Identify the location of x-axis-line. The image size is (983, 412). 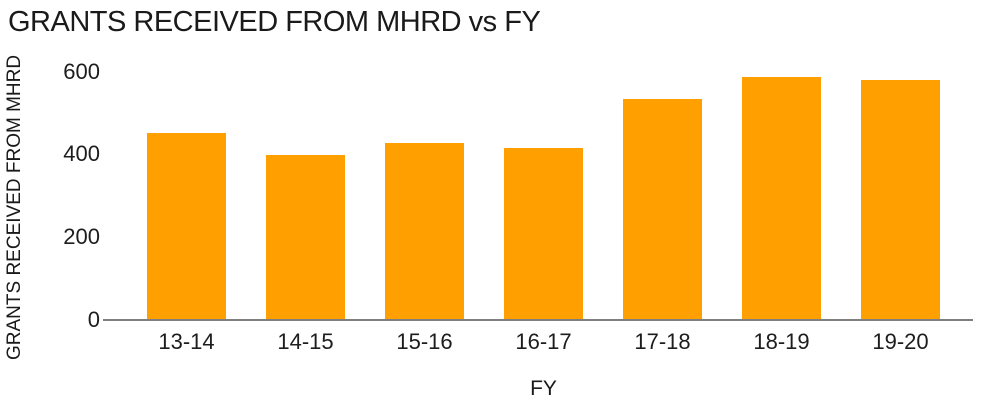
(538, 320).